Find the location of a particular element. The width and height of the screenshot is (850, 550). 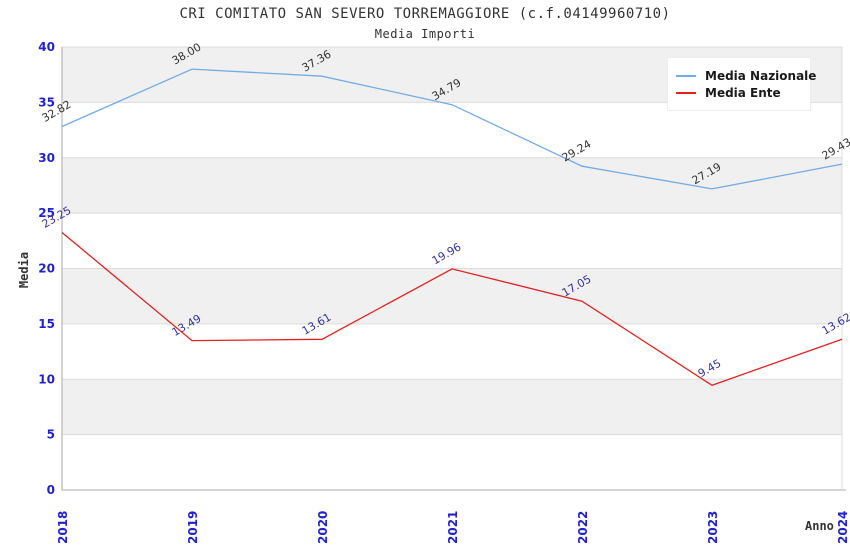

media-ente-line-swatch is located at coordinates (686, 92).